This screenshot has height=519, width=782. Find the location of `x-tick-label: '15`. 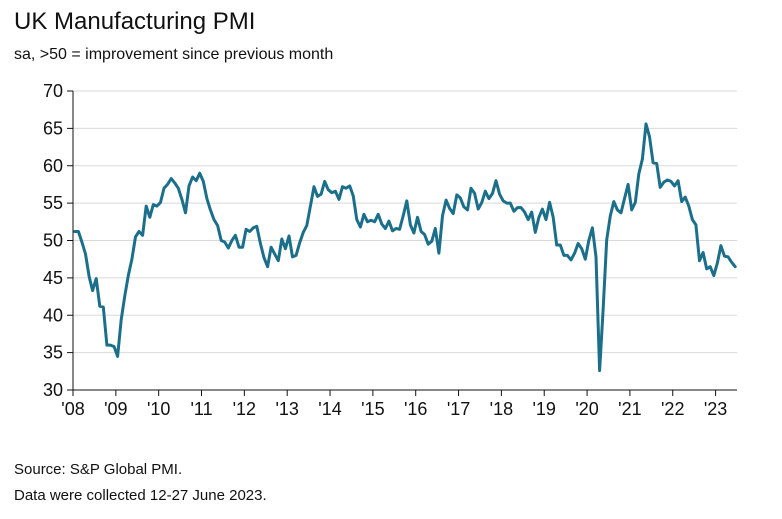

x-tick-label: '15 is located at coordinates (372, 409).